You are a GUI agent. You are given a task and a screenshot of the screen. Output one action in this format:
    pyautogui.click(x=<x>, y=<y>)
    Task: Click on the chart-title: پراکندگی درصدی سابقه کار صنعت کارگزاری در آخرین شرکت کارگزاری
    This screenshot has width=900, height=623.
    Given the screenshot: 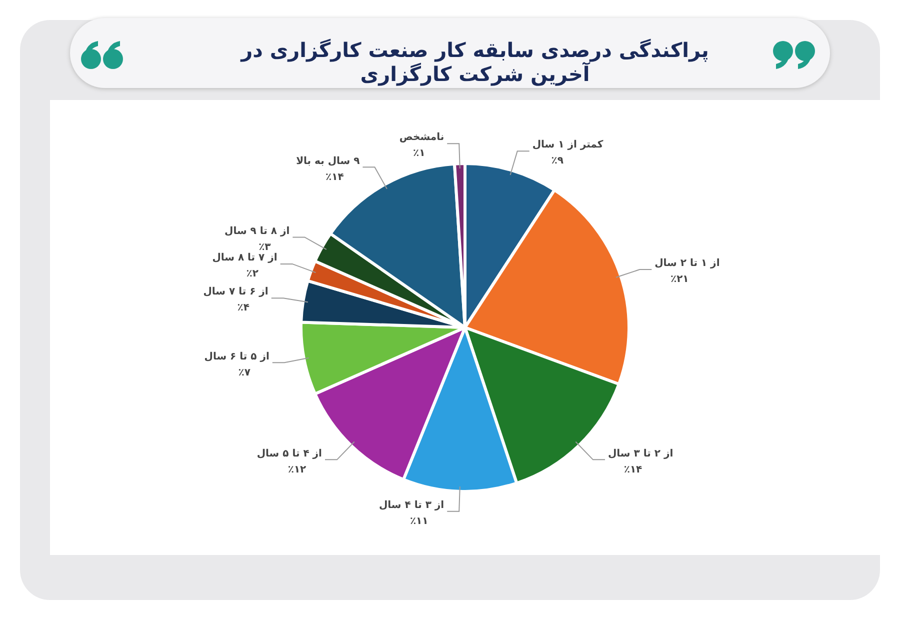 What is the action you would take?
    pyautogui.click(x=474, y=62)
    